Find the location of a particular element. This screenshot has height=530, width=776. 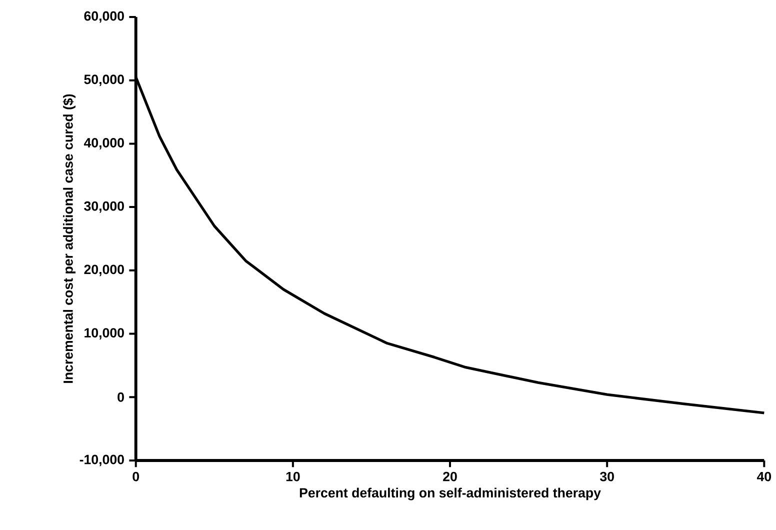

y-tick-label: 30,000 is located at coordinates (104, 207).